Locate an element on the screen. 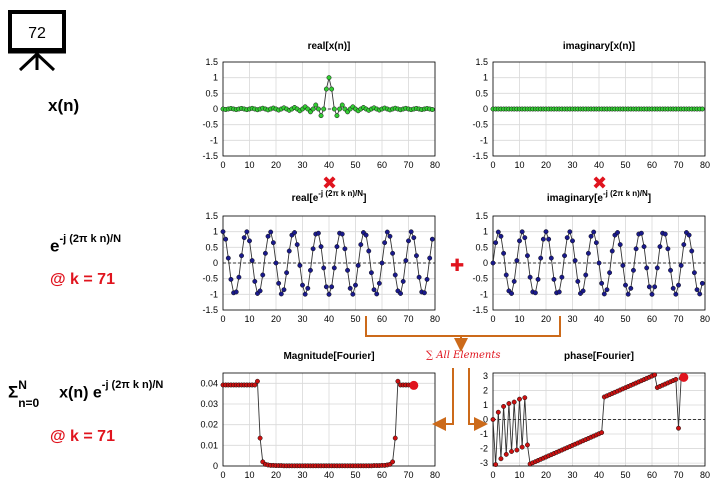 This screenshot has width=713, height=489. x-tick-label: 80 is located at coordinates (435, 475).